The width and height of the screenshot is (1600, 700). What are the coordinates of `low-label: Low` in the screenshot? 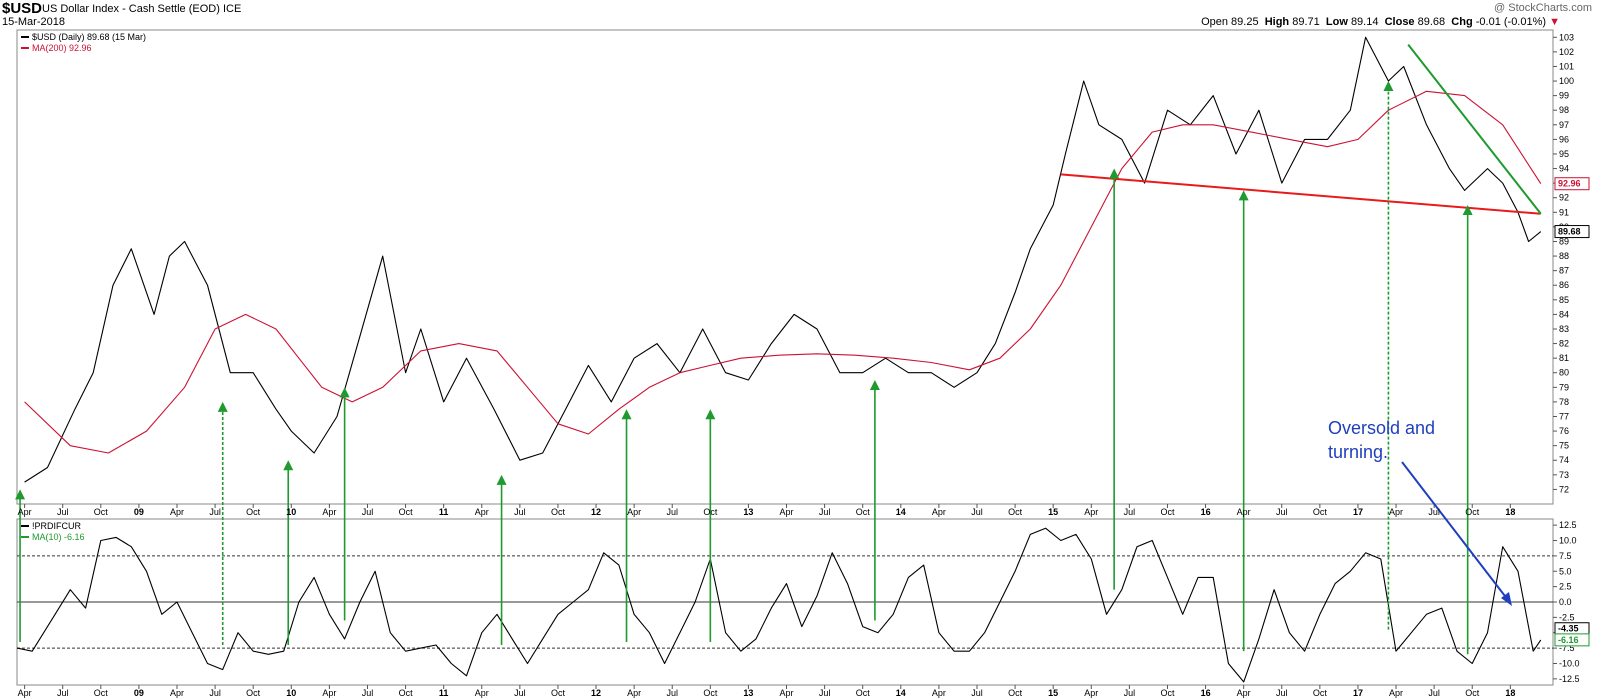 It's located at (1336, 22).